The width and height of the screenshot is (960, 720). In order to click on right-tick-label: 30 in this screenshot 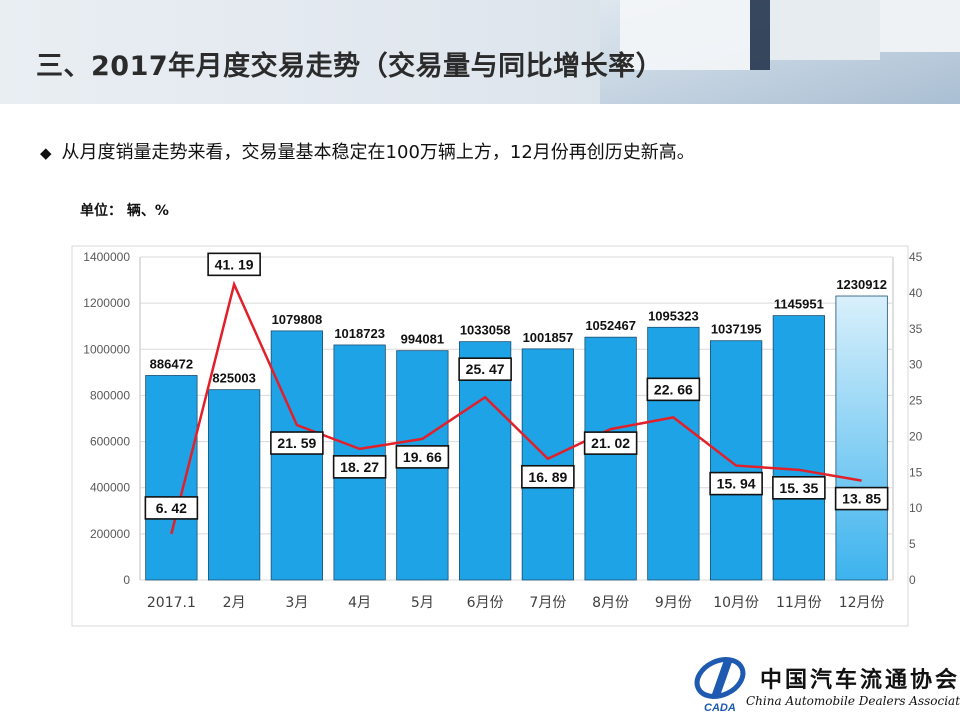, I will do `click(916, 365)`.